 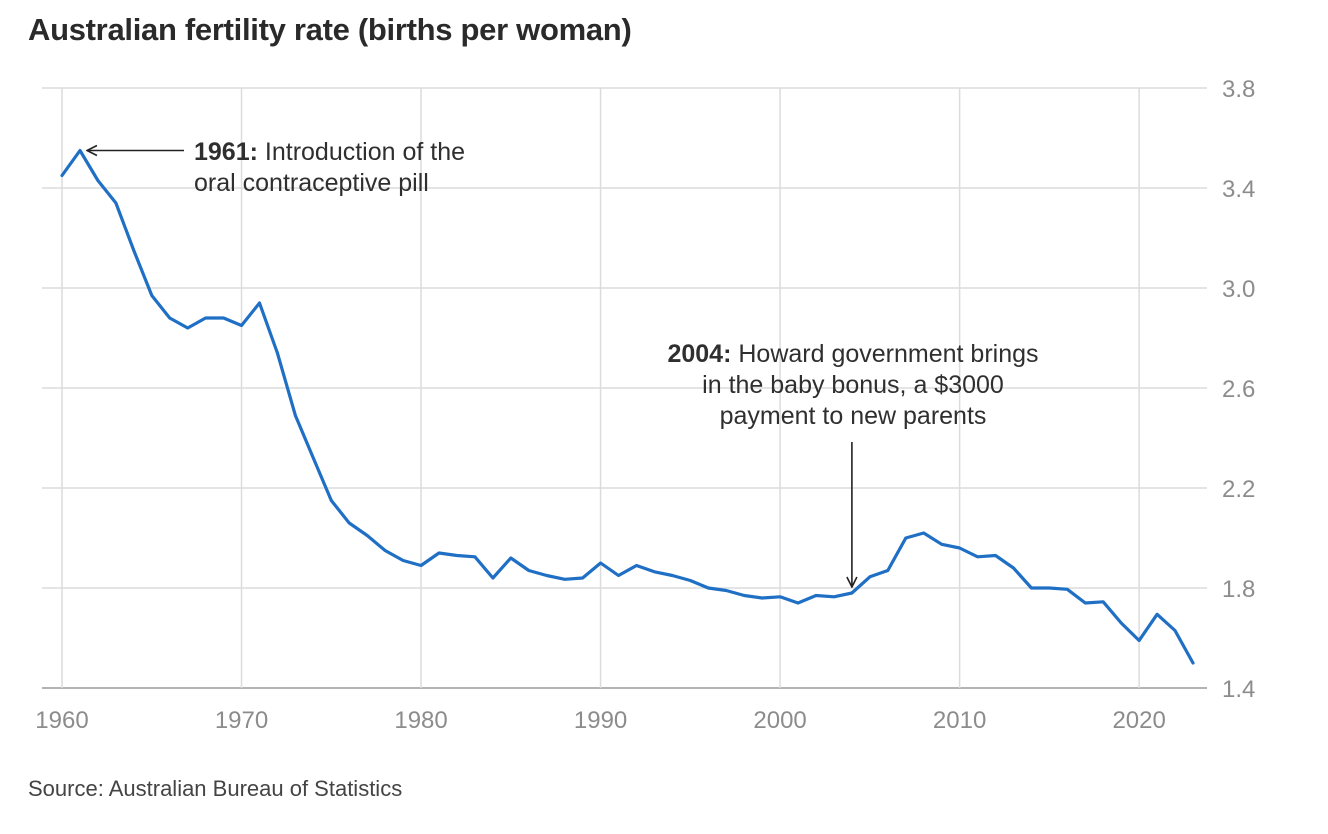 I want to click on y-tick-label: 3.8, so click(x=1238, y=89).